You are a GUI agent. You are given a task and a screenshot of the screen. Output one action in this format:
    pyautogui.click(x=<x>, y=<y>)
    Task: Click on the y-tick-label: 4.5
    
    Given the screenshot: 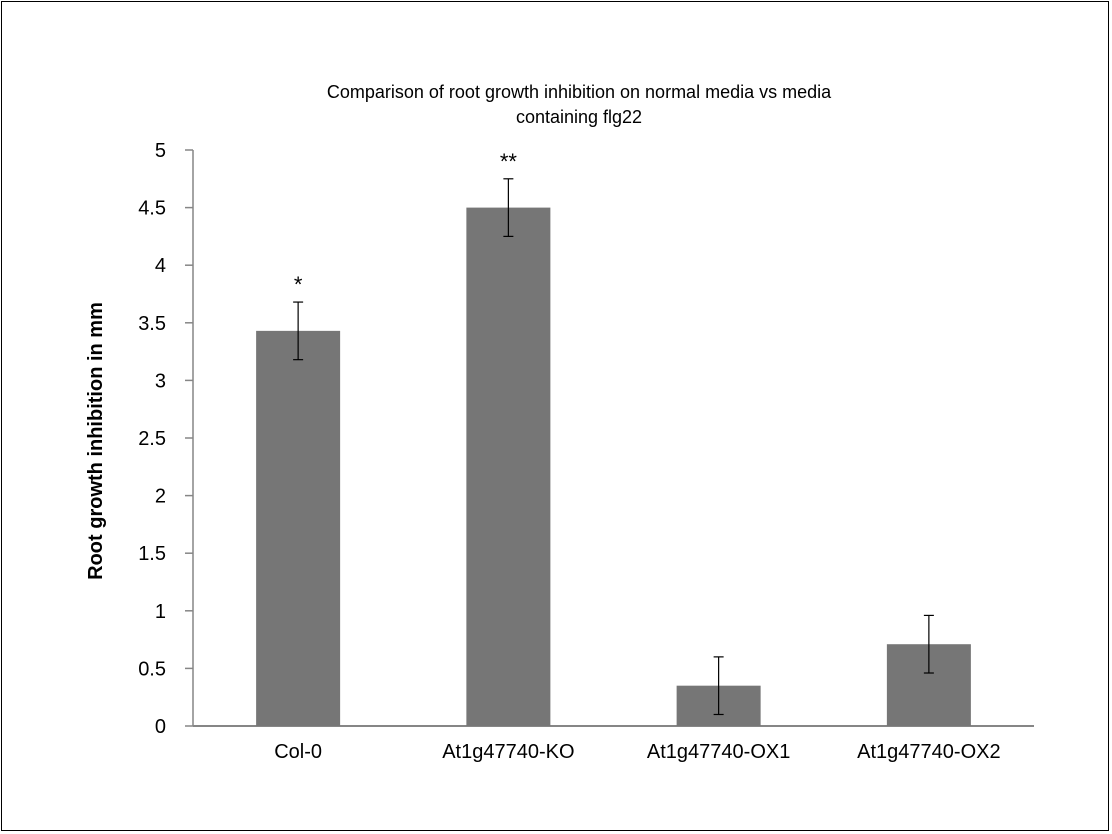 What is the action you would take?
    pyautogui.click(x=152, y=209)
    